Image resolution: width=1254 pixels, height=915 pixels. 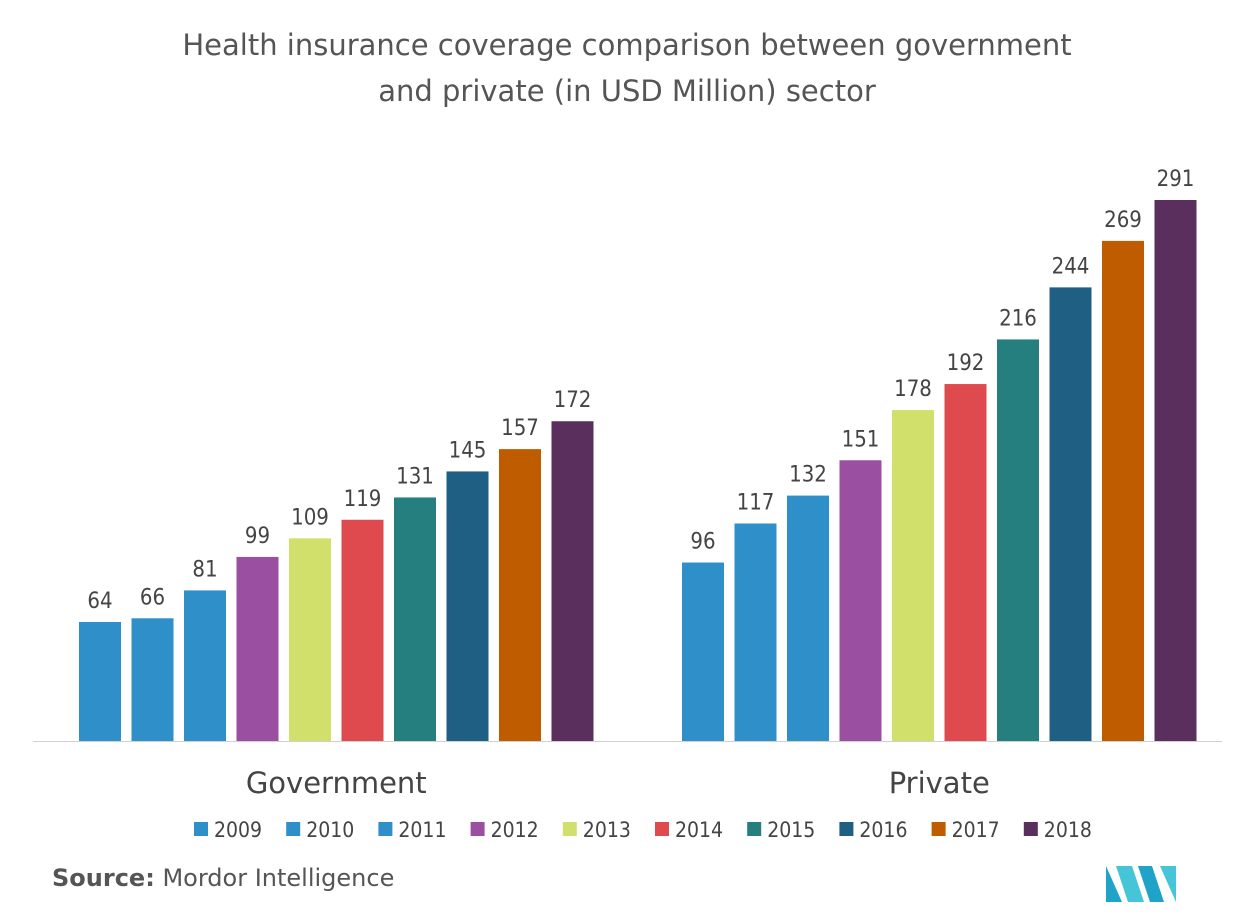 I want to click on data-label-government-2017: 157, so click(x=520, y=428).